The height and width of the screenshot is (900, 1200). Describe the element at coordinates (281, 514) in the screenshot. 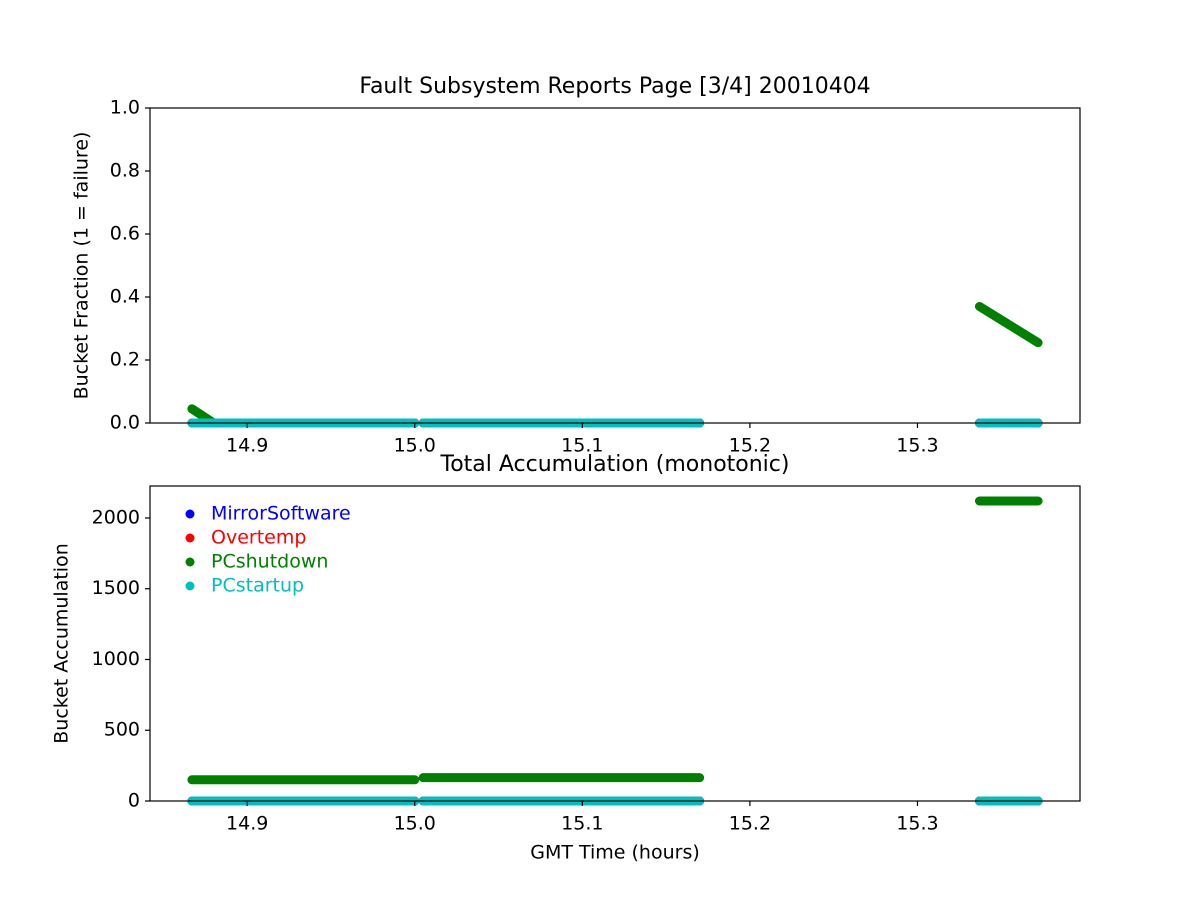

I see `legend-label: MirrorSoftware` at that location.